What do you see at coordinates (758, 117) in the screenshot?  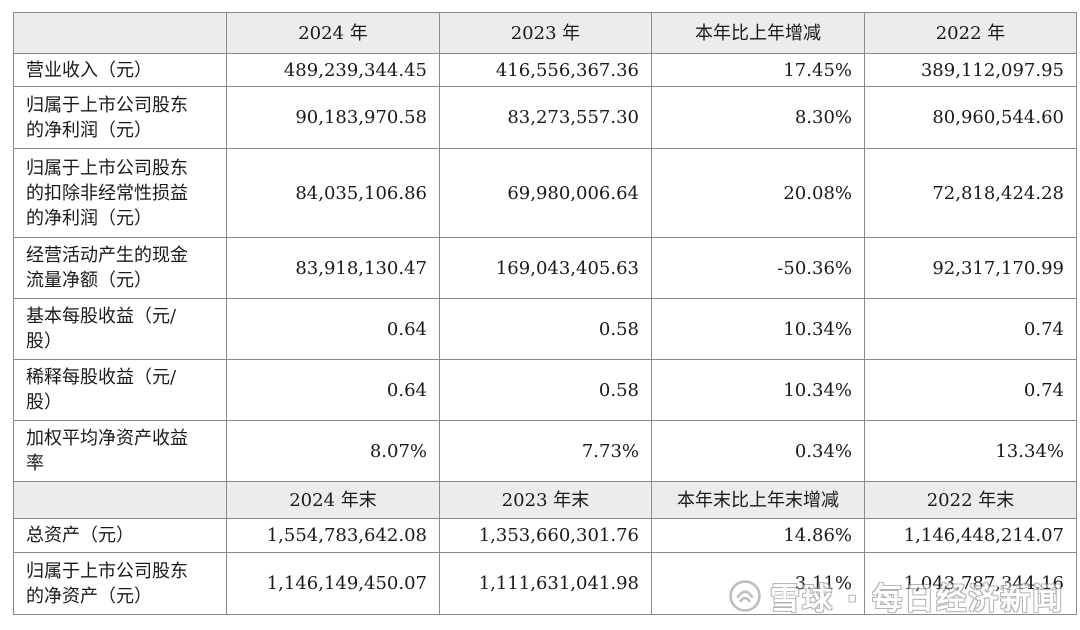 I see `value-cell: 8.30%` at bounding box center [758, 117].